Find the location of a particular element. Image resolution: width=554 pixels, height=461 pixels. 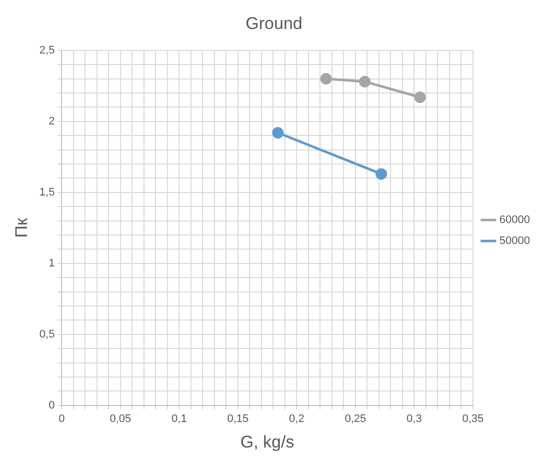

x-tick-label: 0,1 is located at coordinates (179, 419).